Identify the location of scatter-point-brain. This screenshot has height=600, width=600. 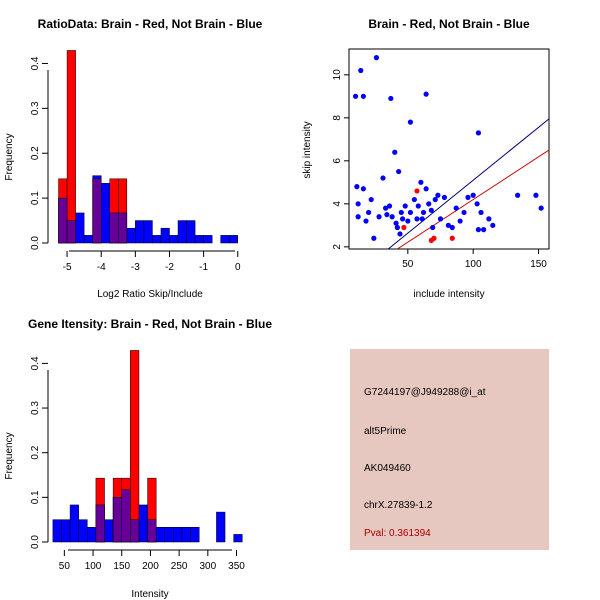
(417, 191).